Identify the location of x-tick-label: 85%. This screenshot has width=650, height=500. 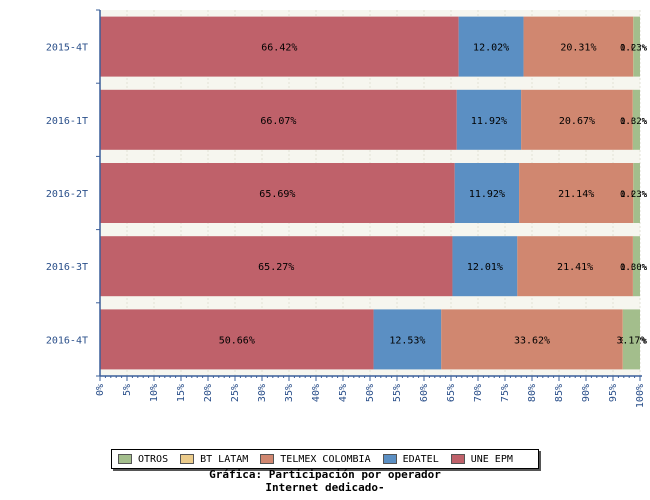
(559, 393).